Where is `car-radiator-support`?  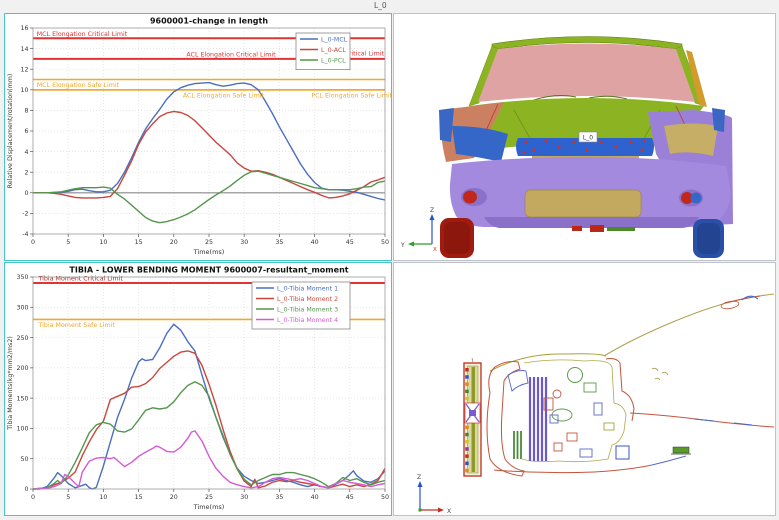 car-radiator-support is located at coordinates (585, 147).